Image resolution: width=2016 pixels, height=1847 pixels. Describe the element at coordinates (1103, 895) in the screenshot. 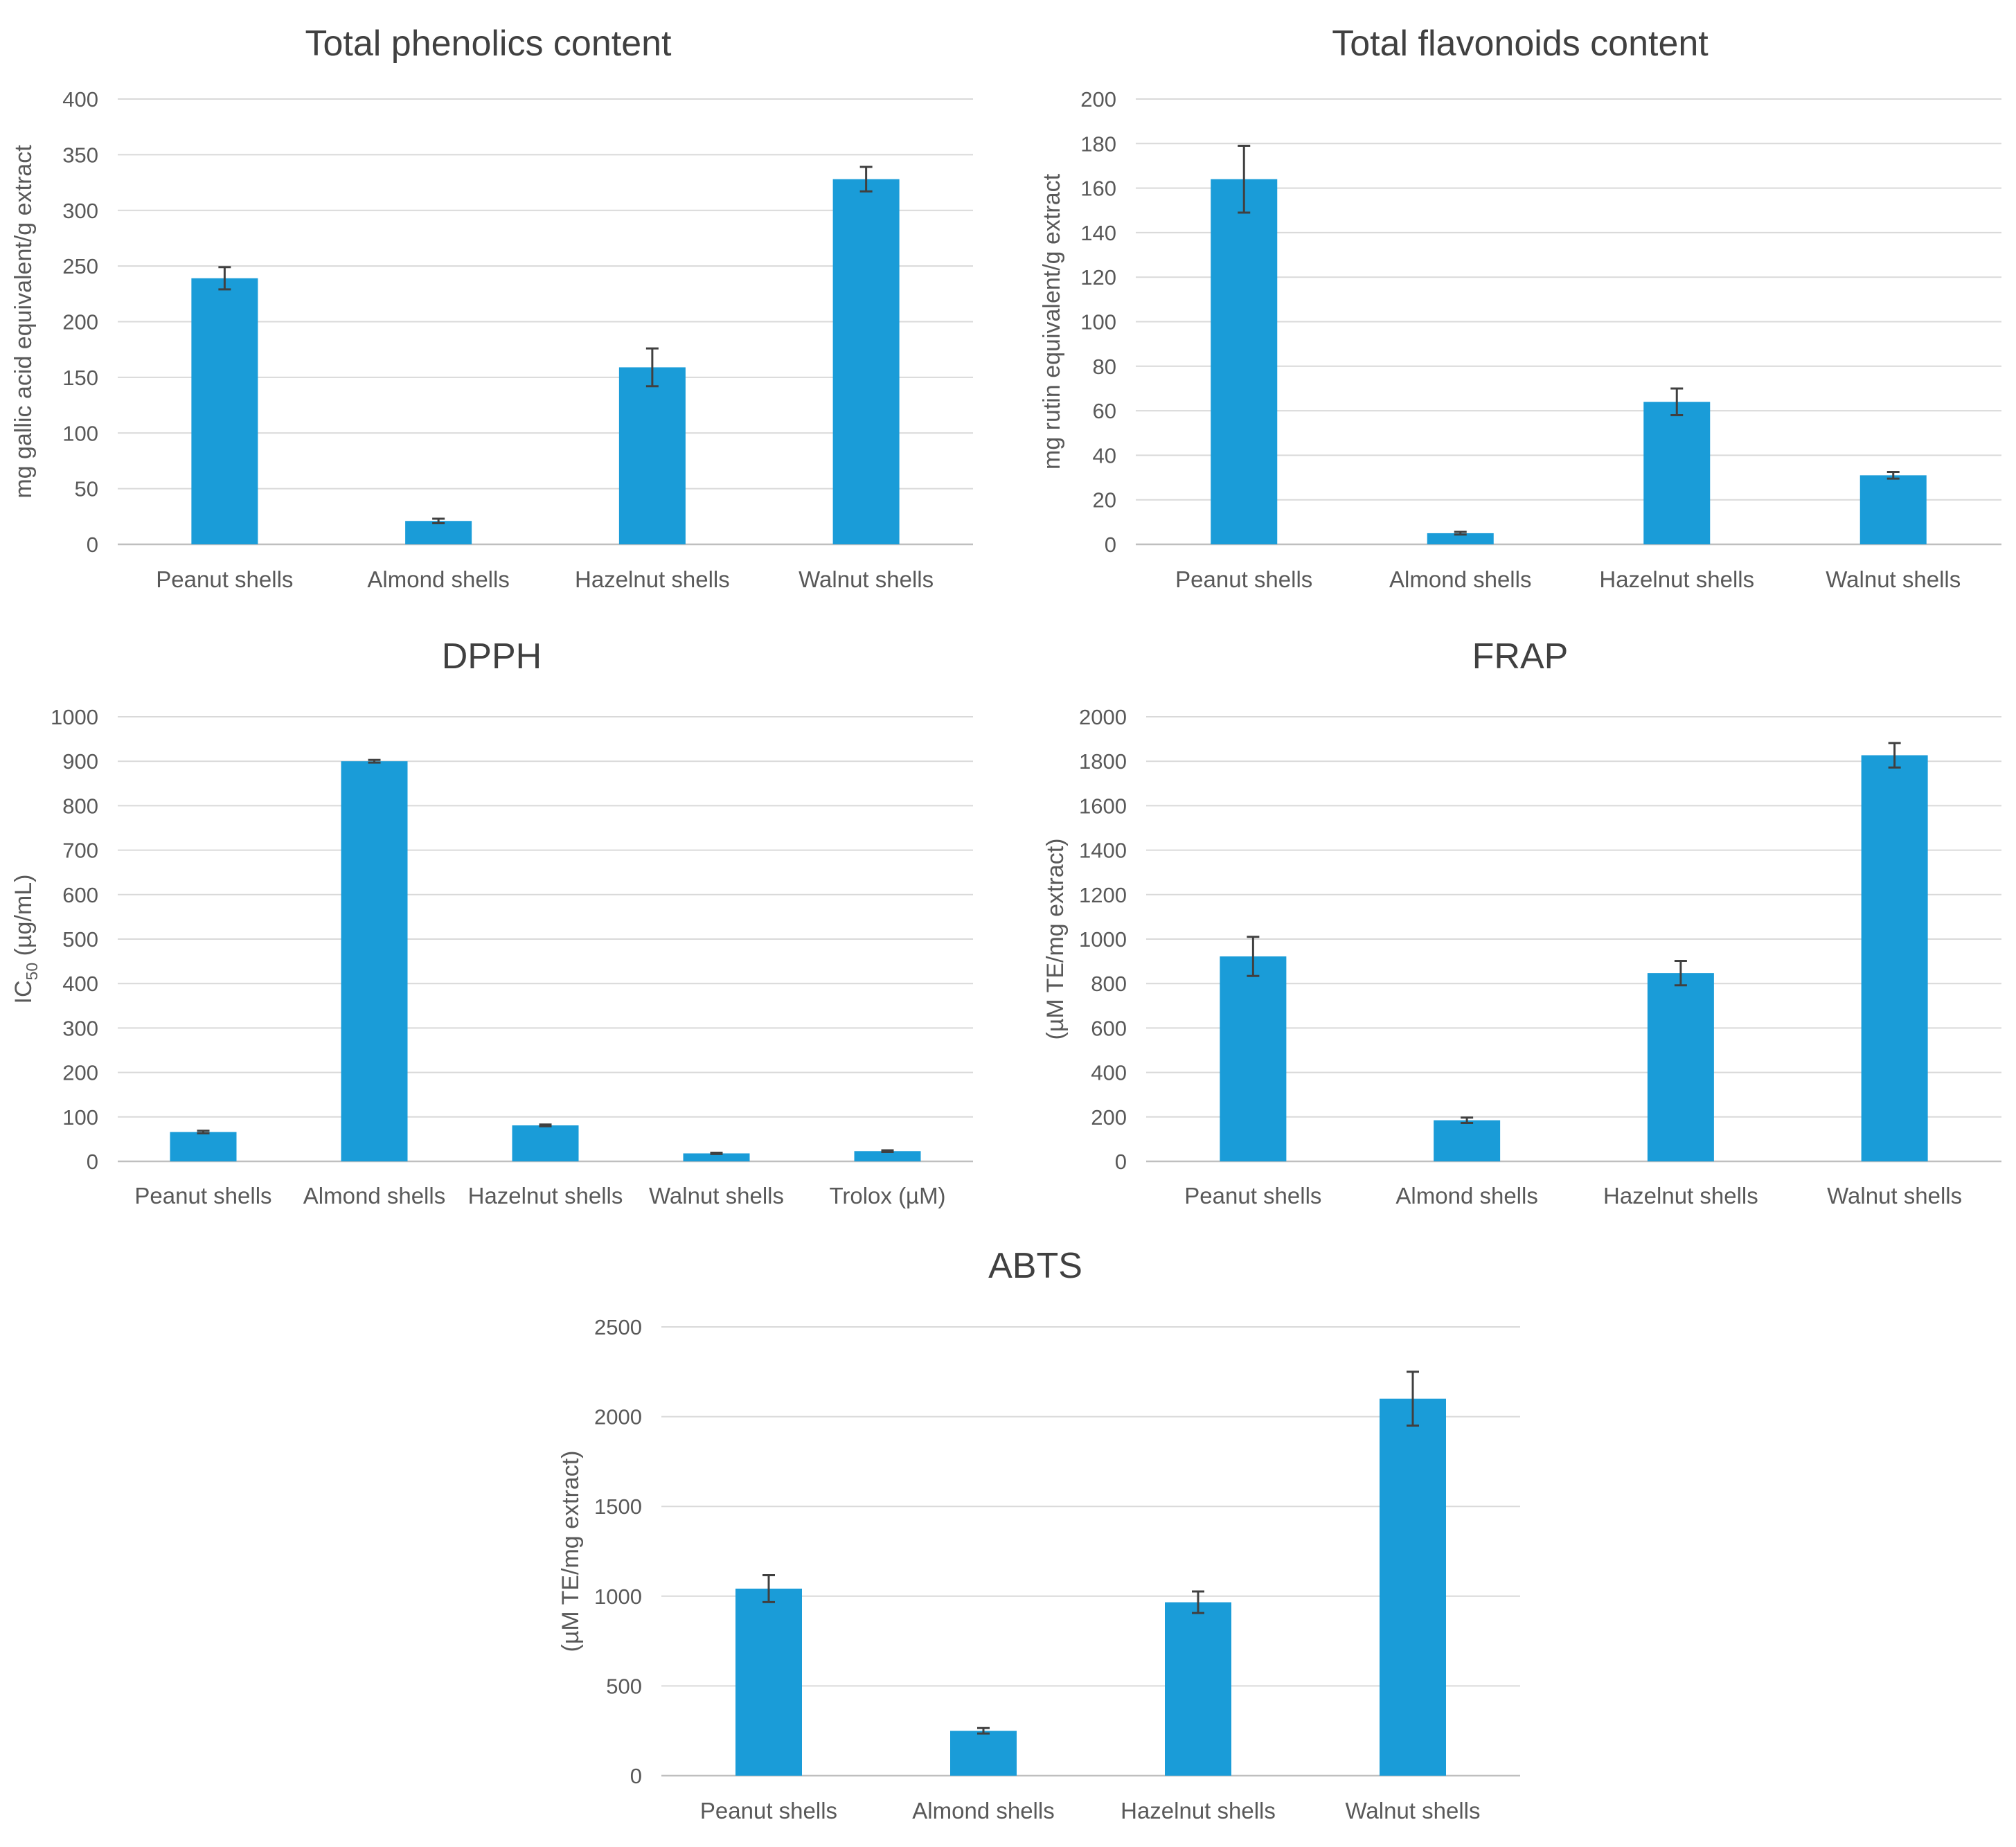

I see `y-tick-label: 1200` at that location.